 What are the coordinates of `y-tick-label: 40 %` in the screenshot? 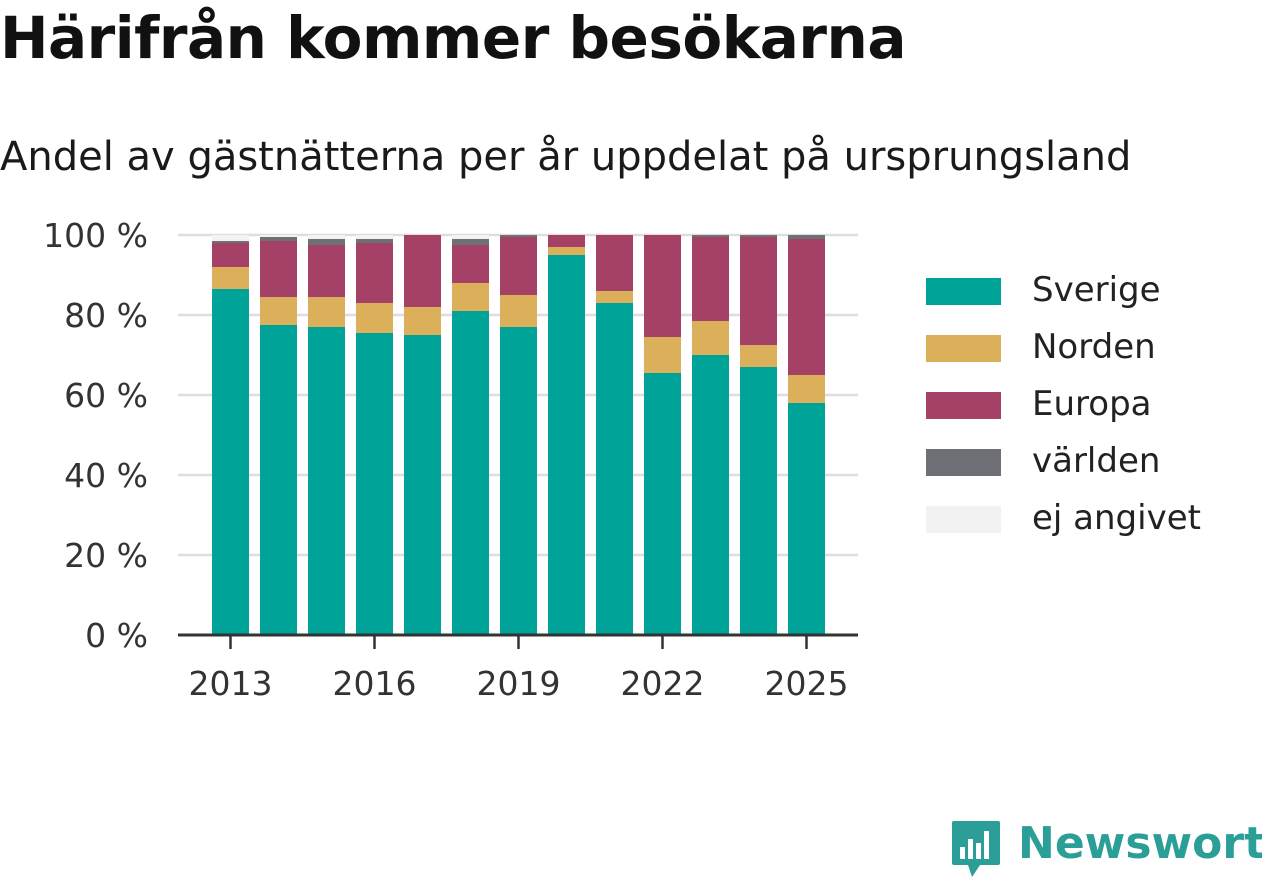 It's located at (106, 475).